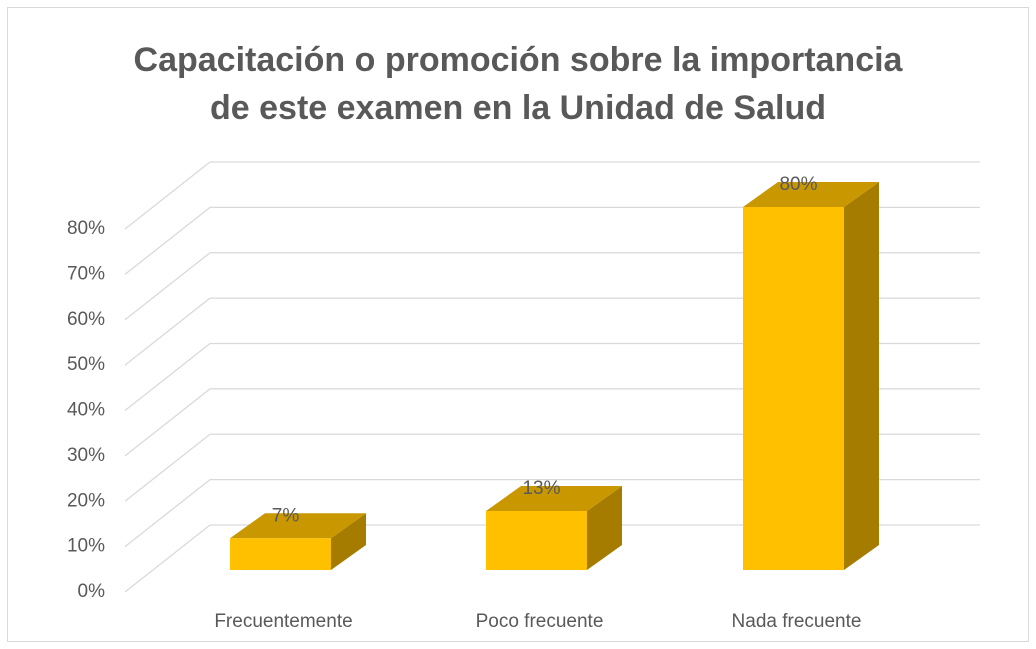  Describe the element at coordinates (798, 184) in the screenshot. I see `data-label: 80%` at that location.